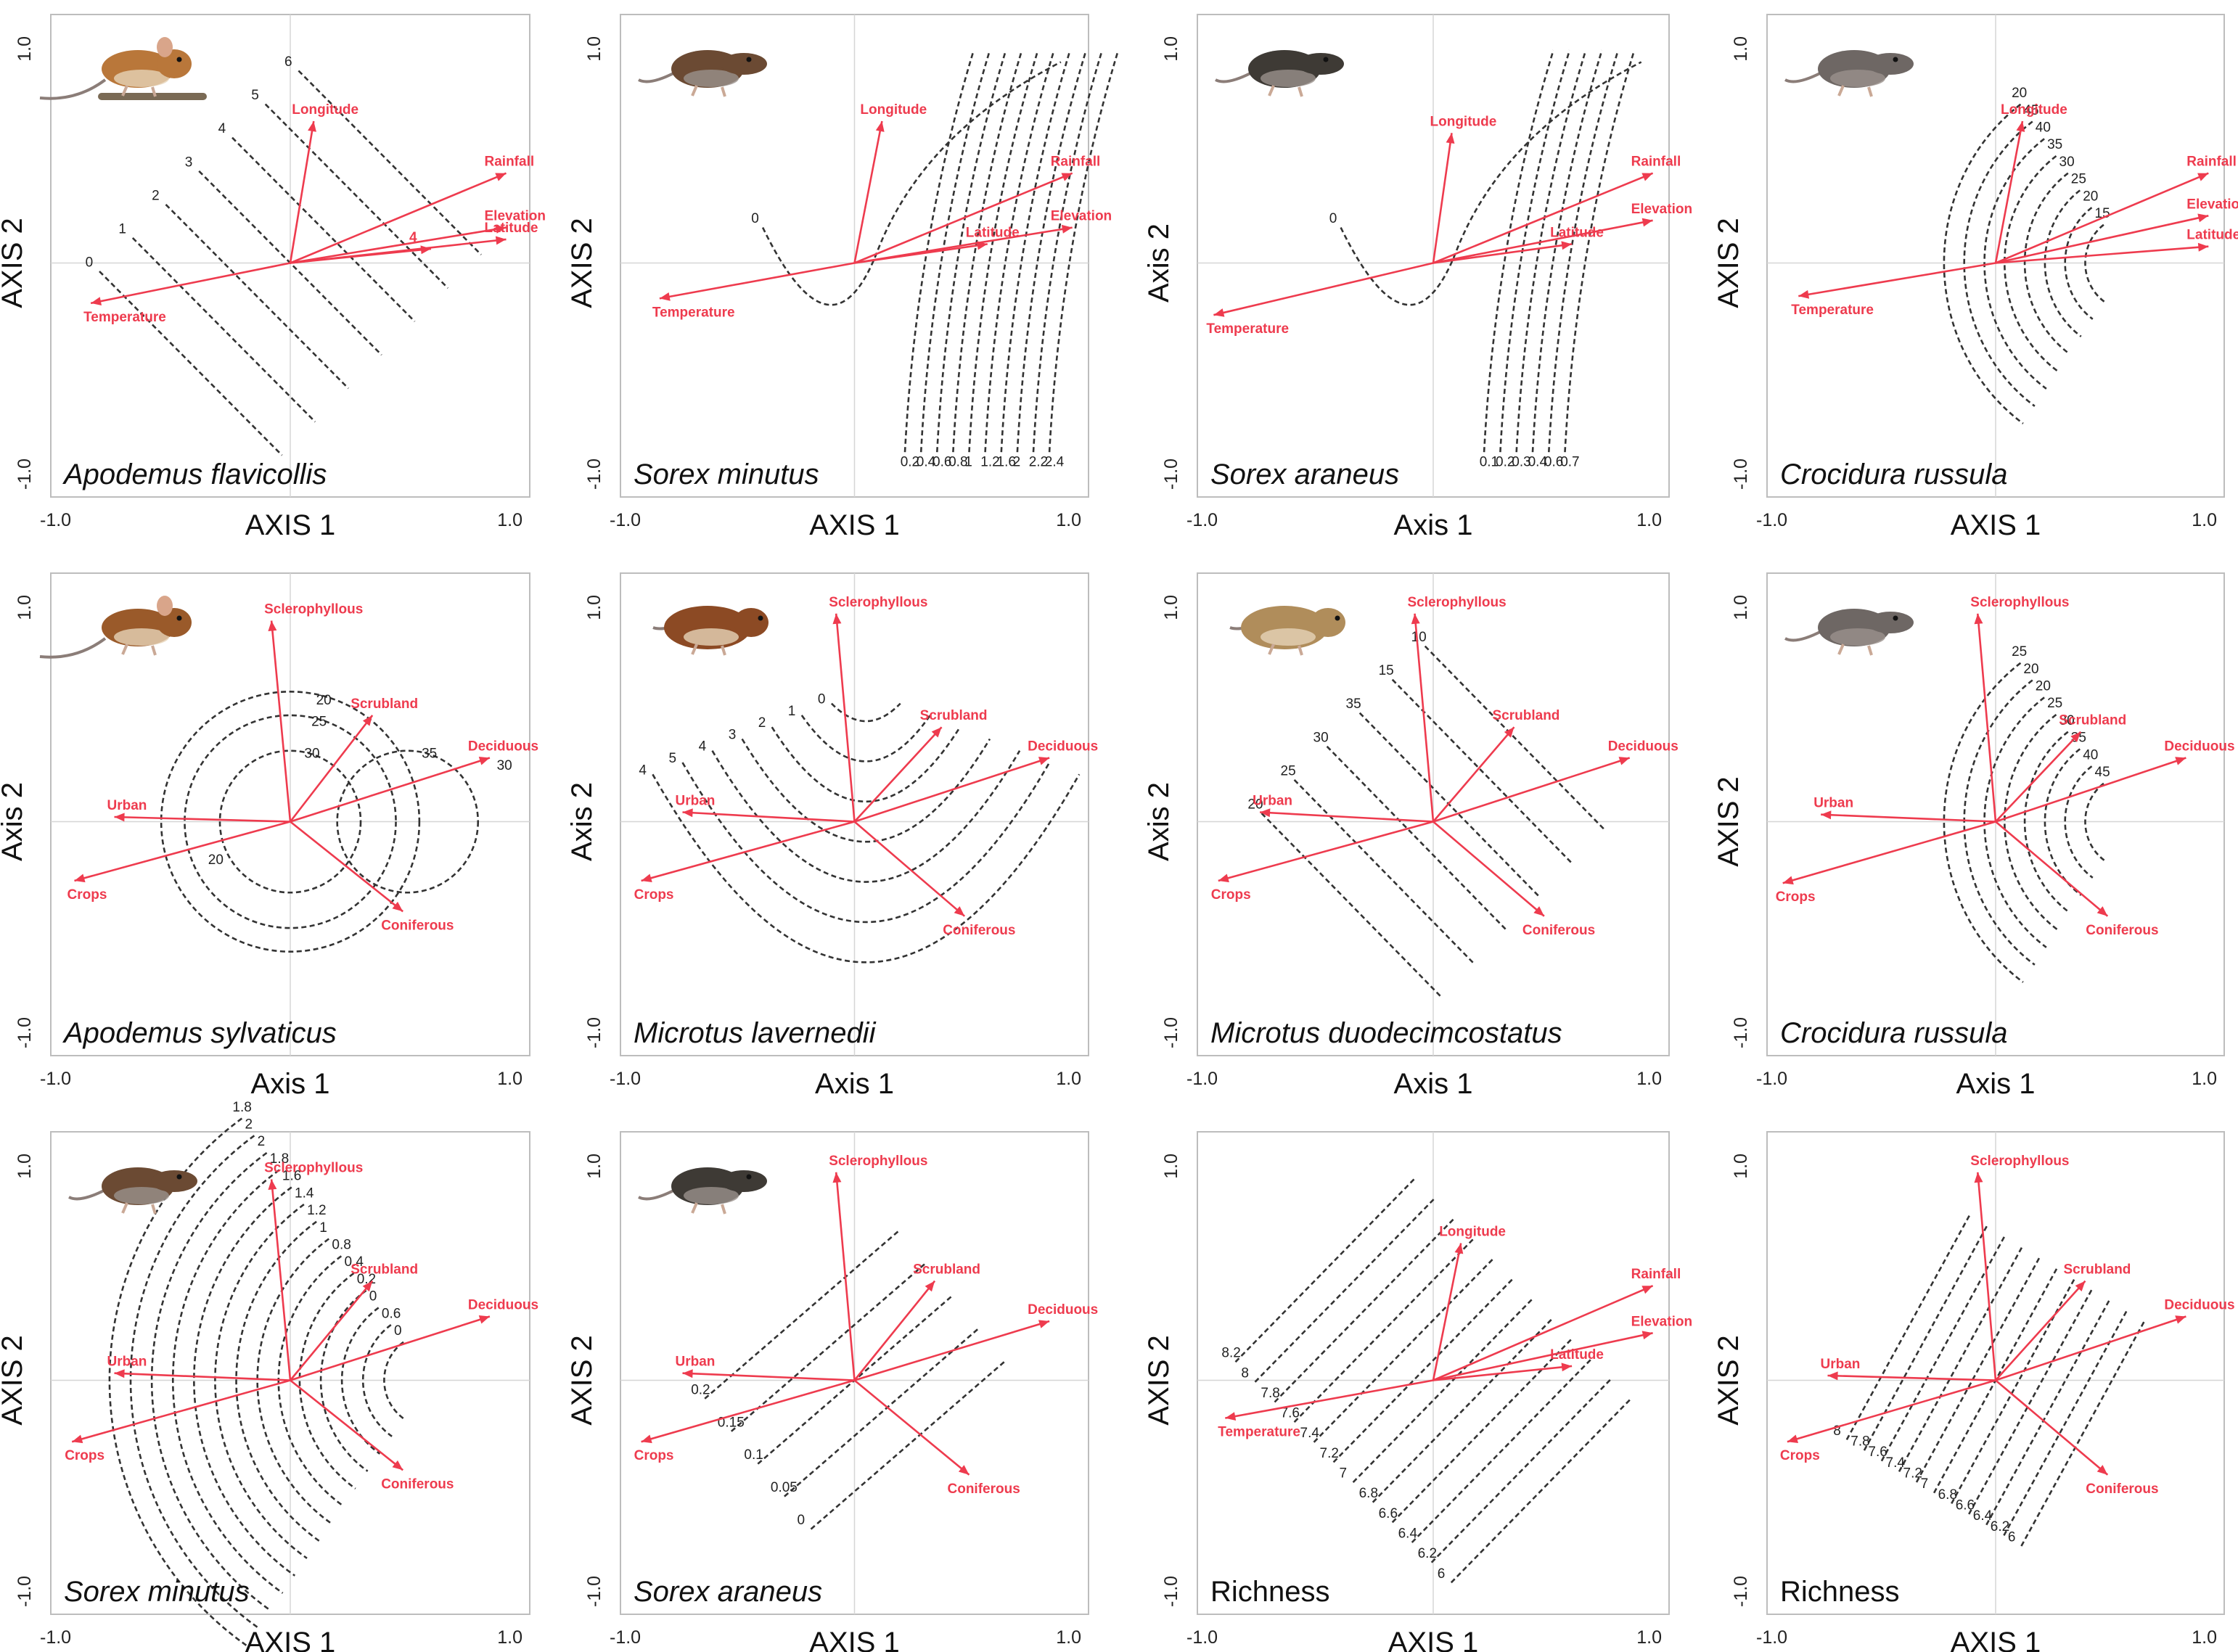  What do you see at coordinates (1442, 1574) in the screenshot?
I see `isoline-label: 6` at bounding box center [1442, 1574].